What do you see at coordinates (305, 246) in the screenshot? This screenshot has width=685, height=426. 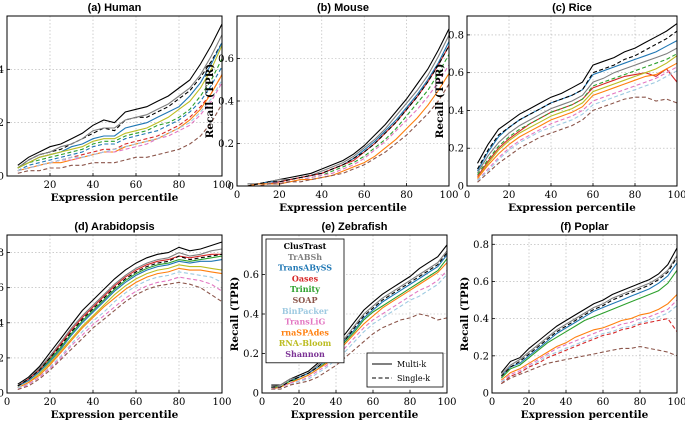 I see `legend-entry-clustrast: ClusTrast` at bounding box center [305, 246].